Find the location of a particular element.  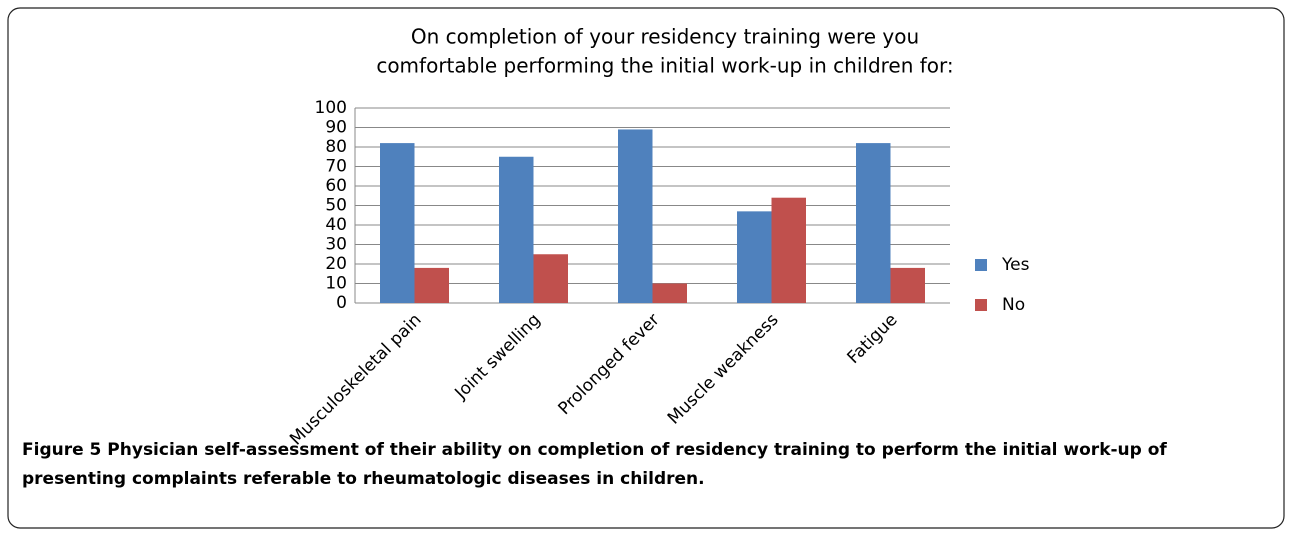

y-tick-label: 90 is located at coordinates (336, 128).